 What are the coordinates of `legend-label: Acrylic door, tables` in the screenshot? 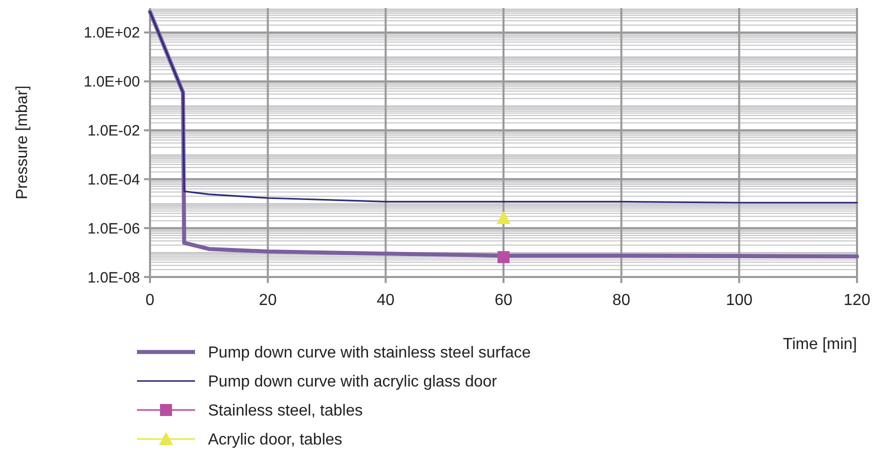 It's located at (275, 440).